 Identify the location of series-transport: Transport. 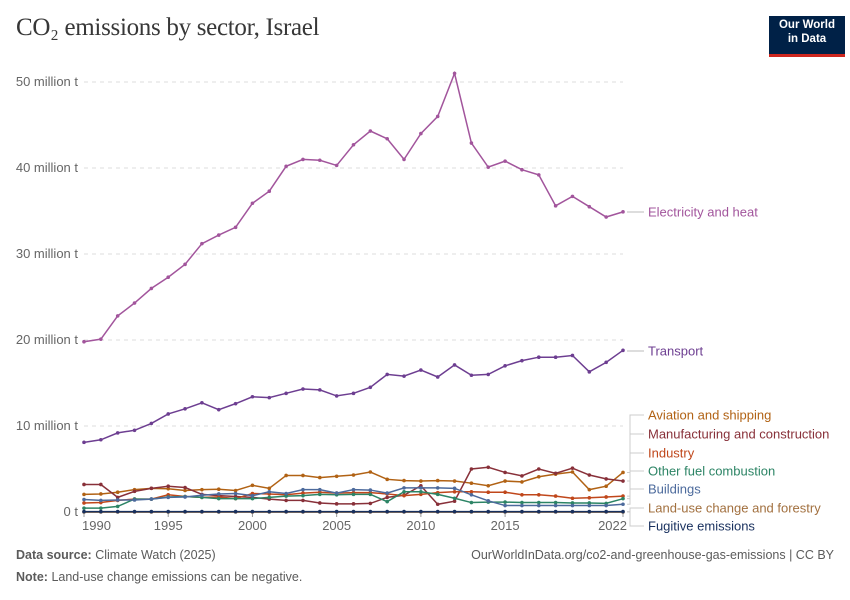
(393, 394).